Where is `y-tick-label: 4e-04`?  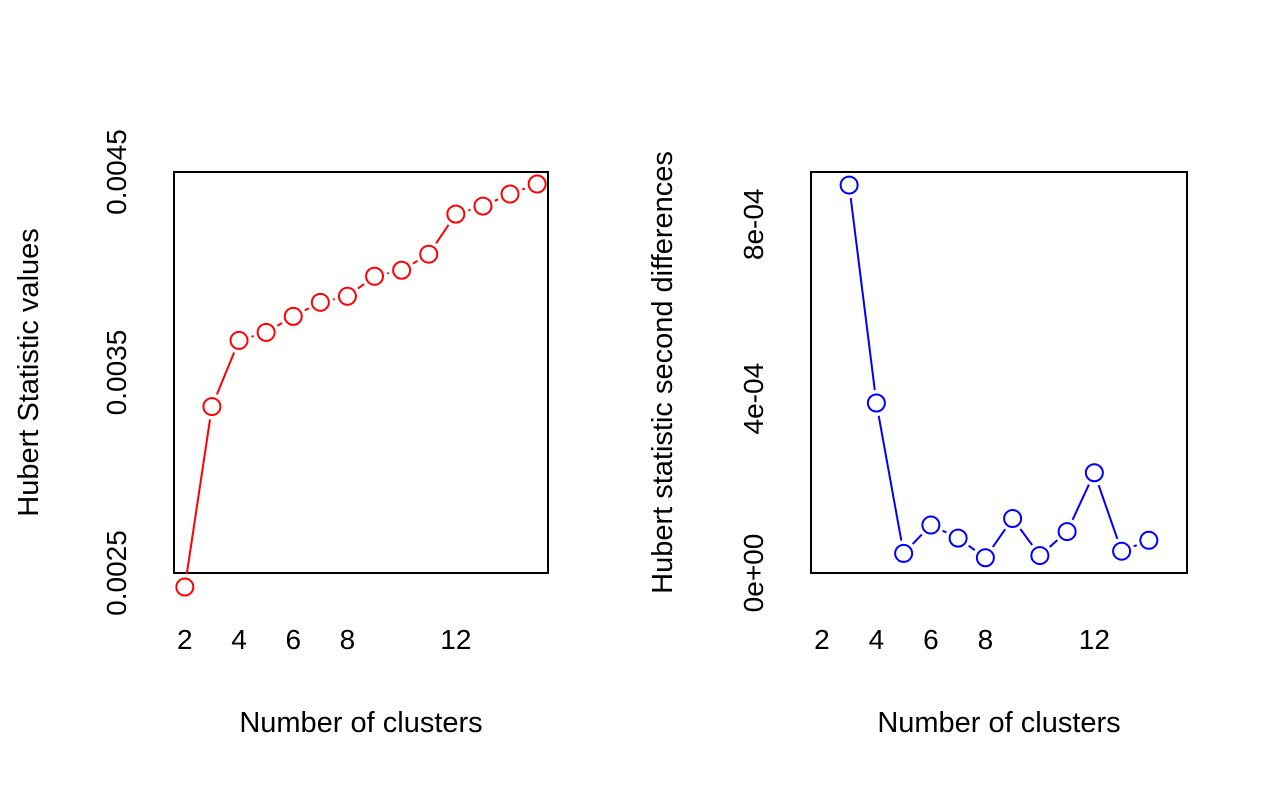 y-tick-label: 4e-04 is located at coordinates (753, 399).